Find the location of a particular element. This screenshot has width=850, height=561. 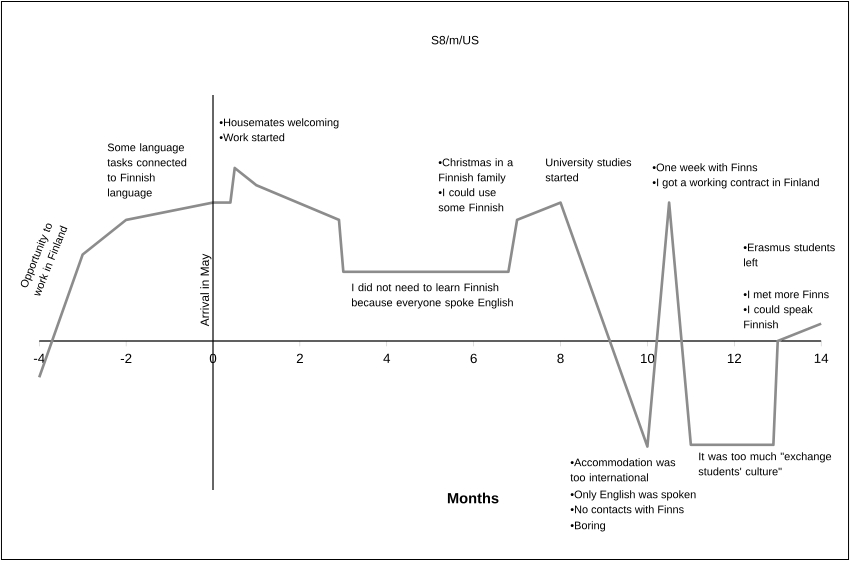

x-tick-label: 14 is located at coordinates (821, 358).